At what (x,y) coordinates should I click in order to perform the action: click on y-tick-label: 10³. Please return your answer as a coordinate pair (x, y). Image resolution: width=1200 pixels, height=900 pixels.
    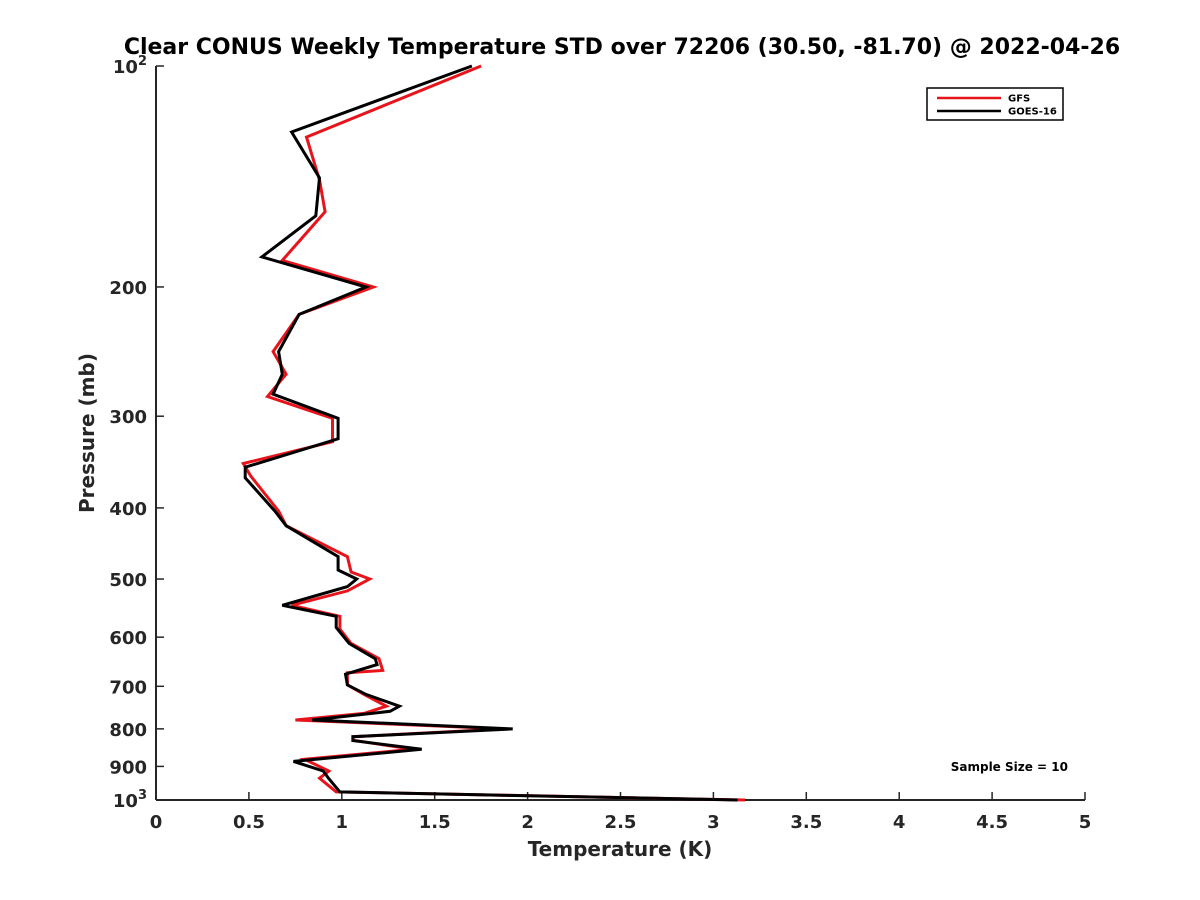
    Looking at the image, I should click on (130, 800).